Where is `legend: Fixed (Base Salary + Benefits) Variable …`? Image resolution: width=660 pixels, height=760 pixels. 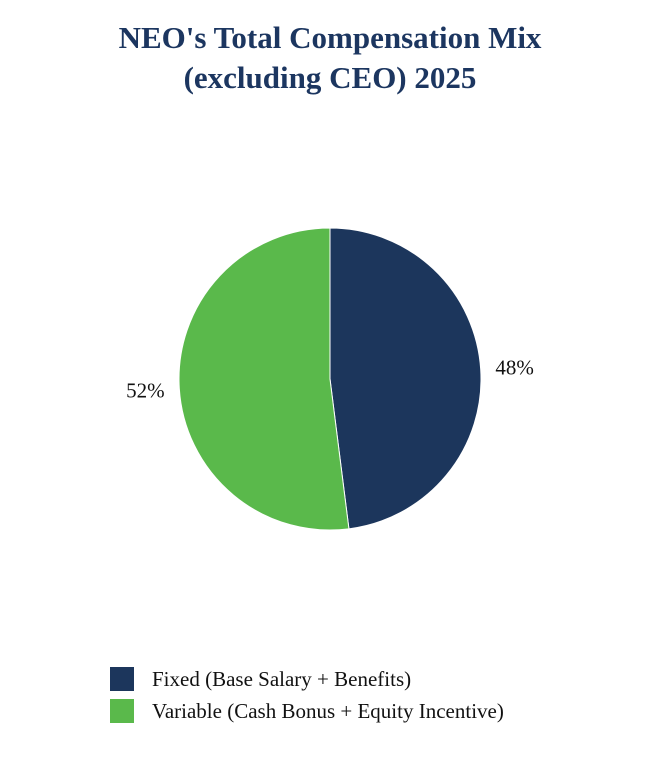
legend: Fixed (Base Salary + Benefits) Variable … is located at coordinates (307, 696).